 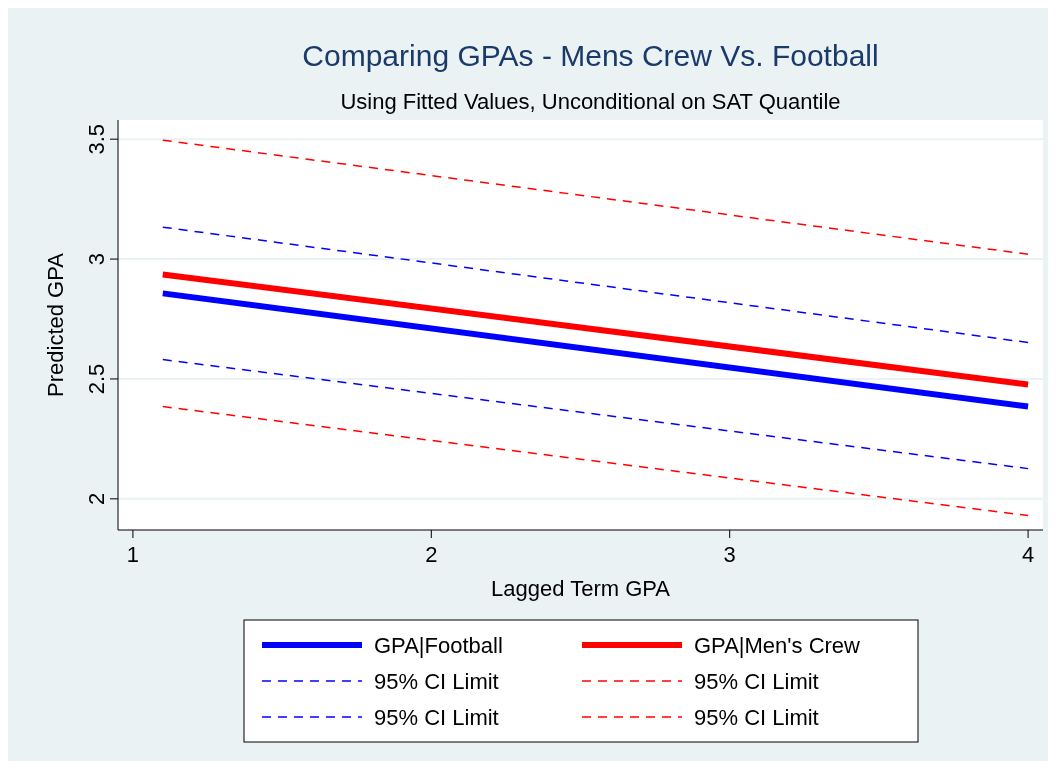 What do you see at coordinates (96, 498) in the screenshot?
I see `y-tick-label: 2` at bounding box center [96, 498].